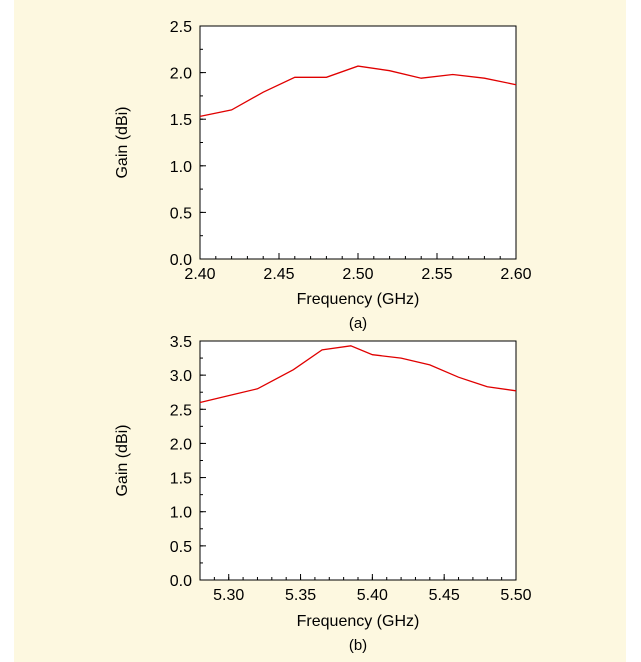  Describe the element at coordinates (358, 621) in the screenshot. I see `chart-b-xlabel: Frequency (GHz)` at that location.